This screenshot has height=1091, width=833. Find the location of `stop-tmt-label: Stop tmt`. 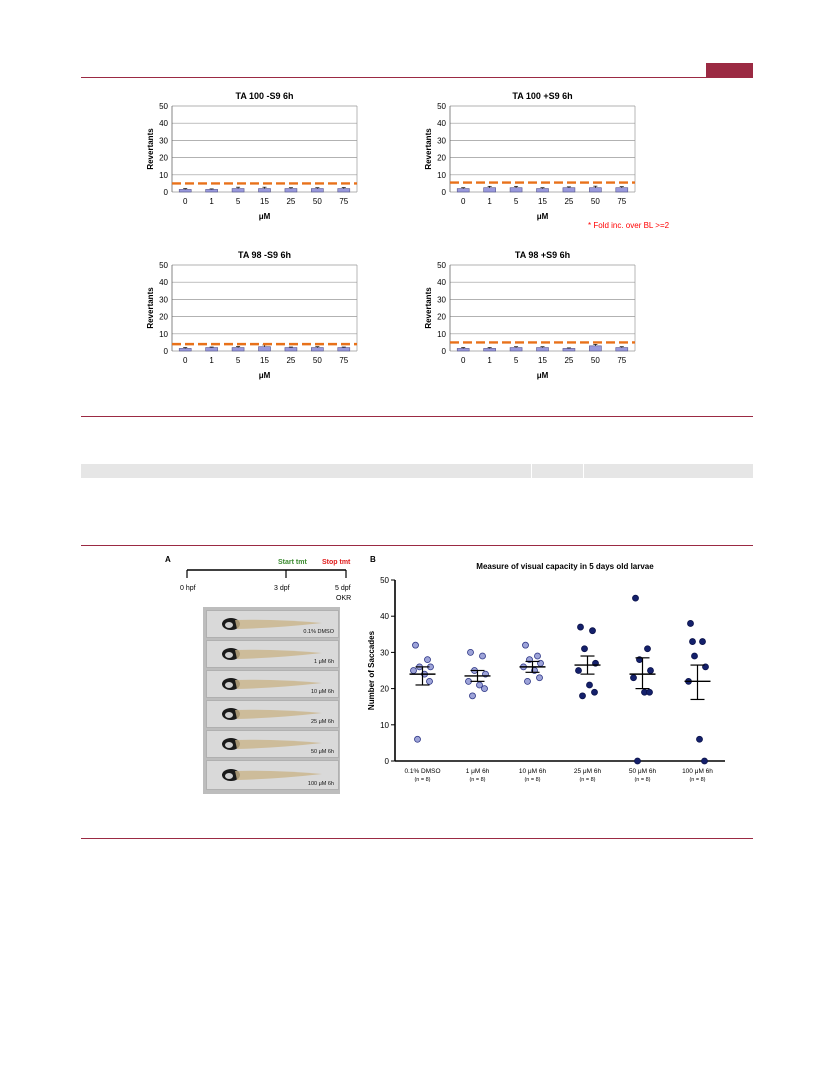

stop-tmt-label: Stop tmt is located at coordinates (336, 562).